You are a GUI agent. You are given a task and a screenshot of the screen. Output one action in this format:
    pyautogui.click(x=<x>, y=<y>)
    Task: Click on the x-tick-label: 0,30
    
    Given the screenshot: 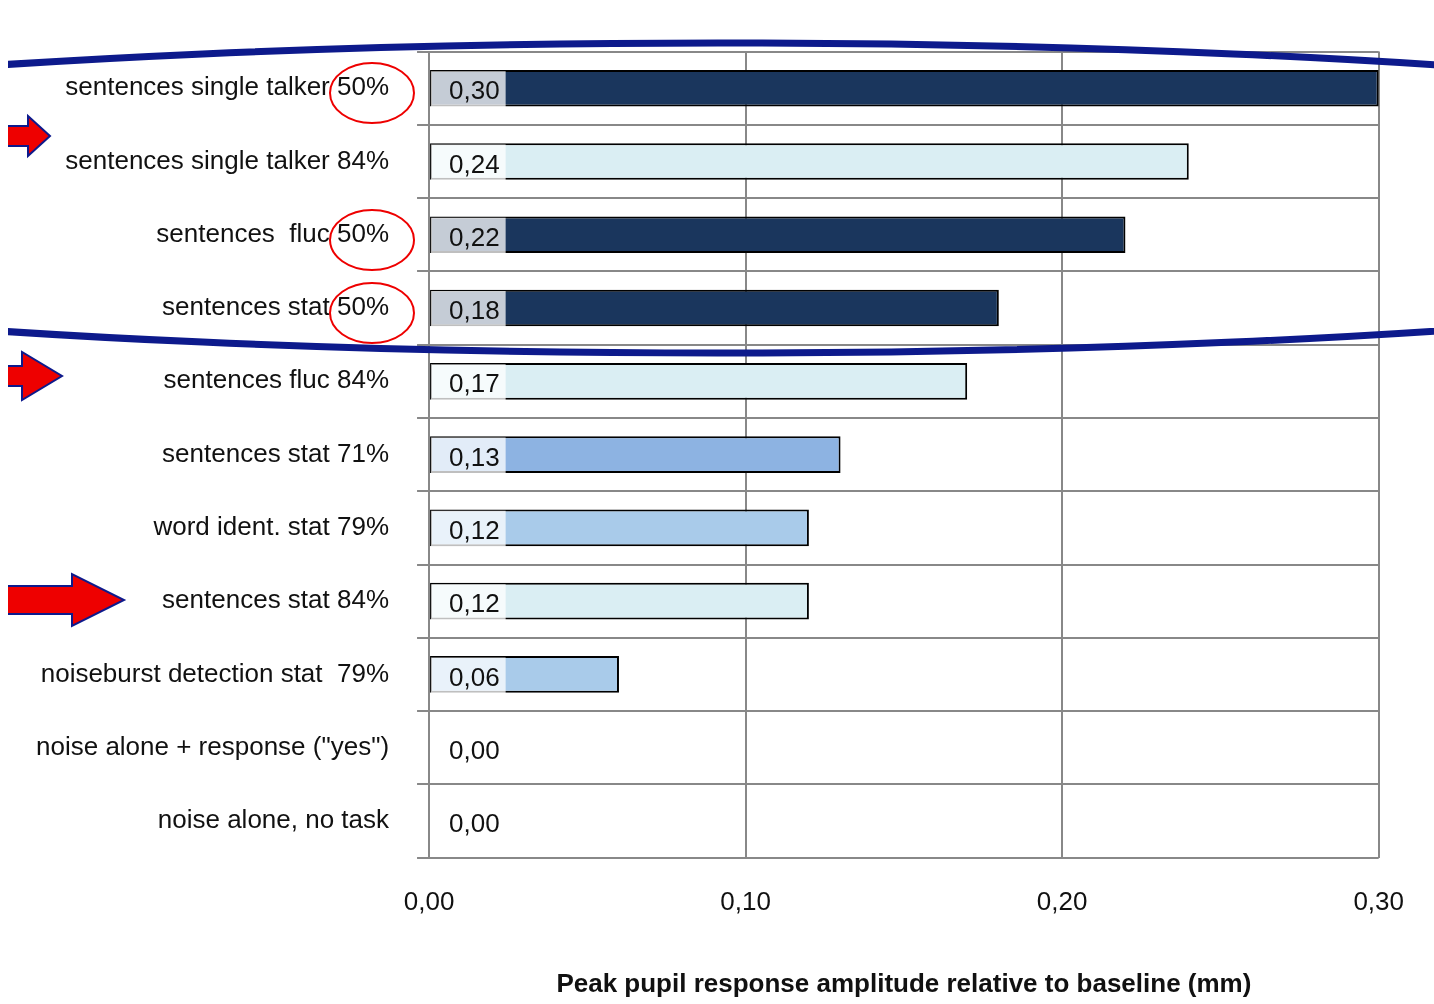 What is the action you would take?
    pyautogui.click(x=1378, y=901)
    